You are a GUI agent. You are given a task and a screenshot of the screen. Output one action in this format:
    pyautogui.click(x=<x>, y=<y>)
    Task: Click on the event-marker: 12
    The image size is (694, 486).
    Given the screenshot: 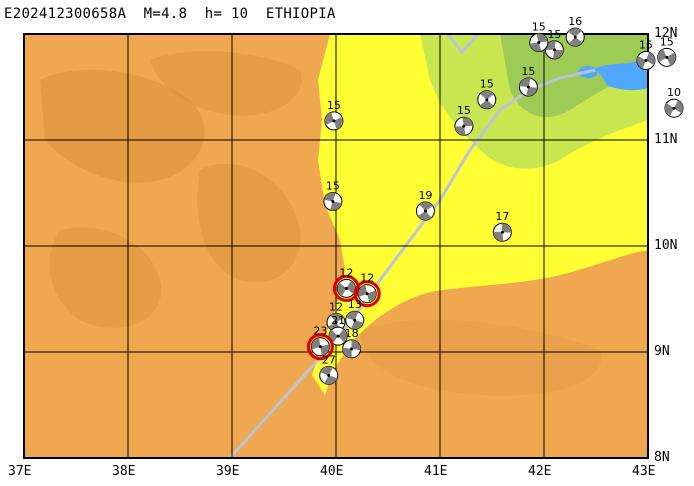 What is the action you would take?
    pyautogui.click(x=336, y=316)
    